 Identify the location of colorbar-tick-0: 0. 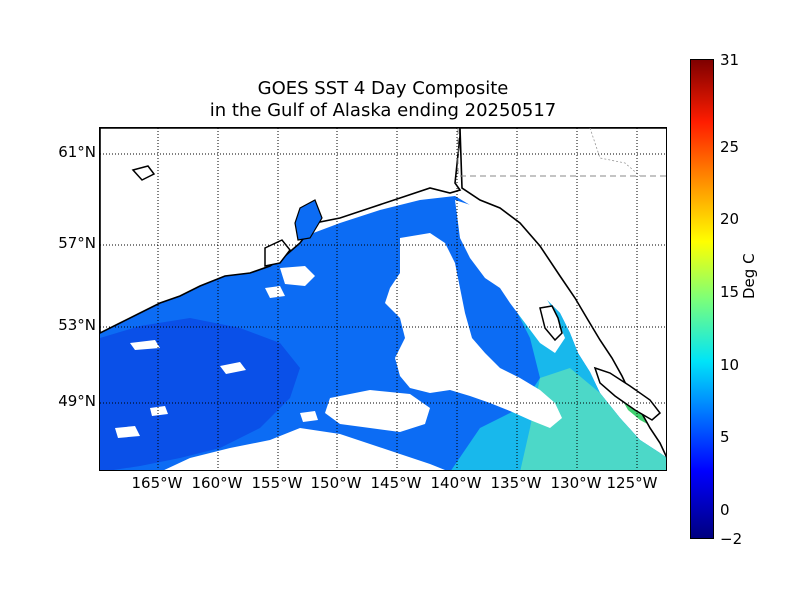
(725, 510).